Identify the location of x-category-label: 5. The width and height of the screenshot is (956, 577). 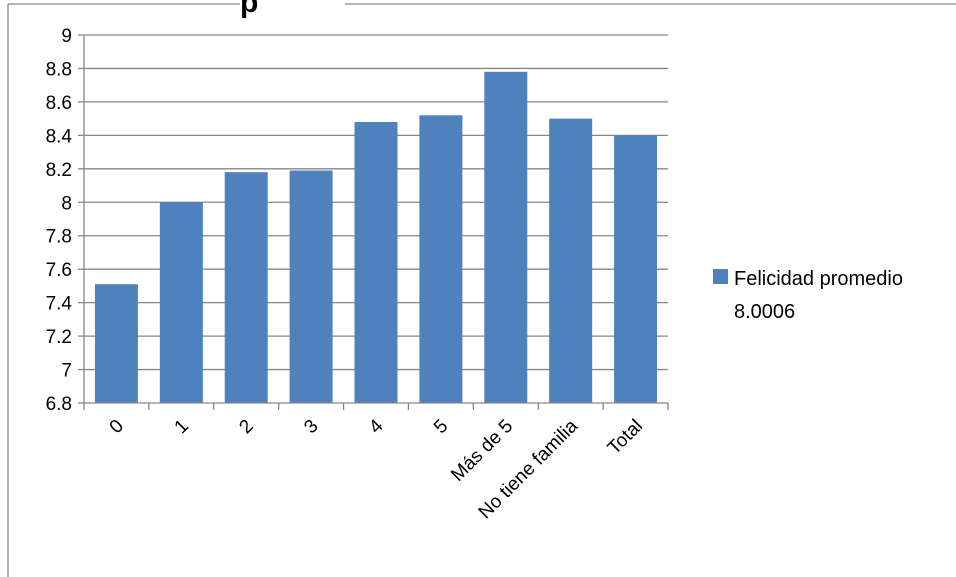
(441, 427).